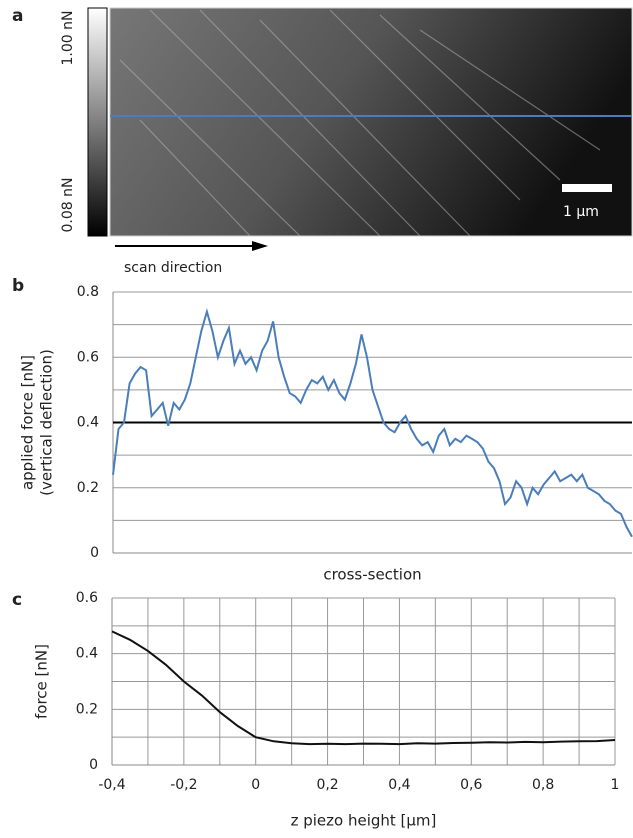  Describe the element at coordinates (173, 268) in the screenshot. I see `scan-direction-label: scan direction` at that location.